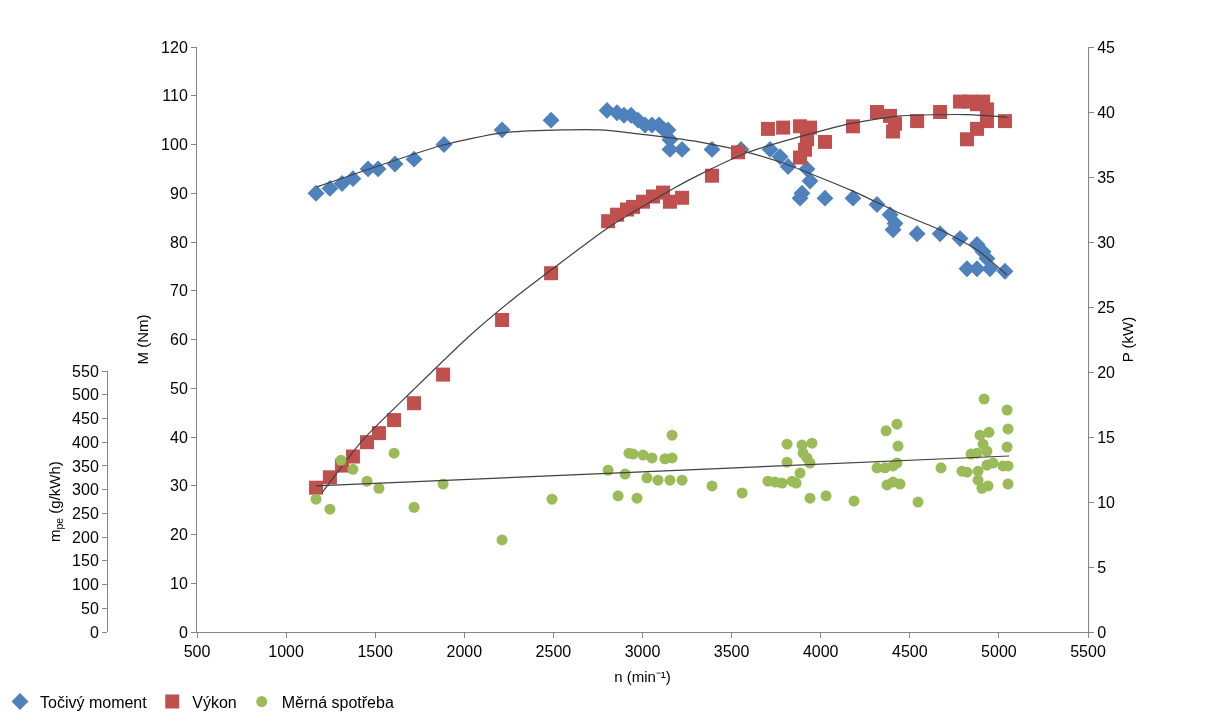 This screenshot has height=724, width=1229. I want to click on y-tick-label: 10, so click(179, 583).